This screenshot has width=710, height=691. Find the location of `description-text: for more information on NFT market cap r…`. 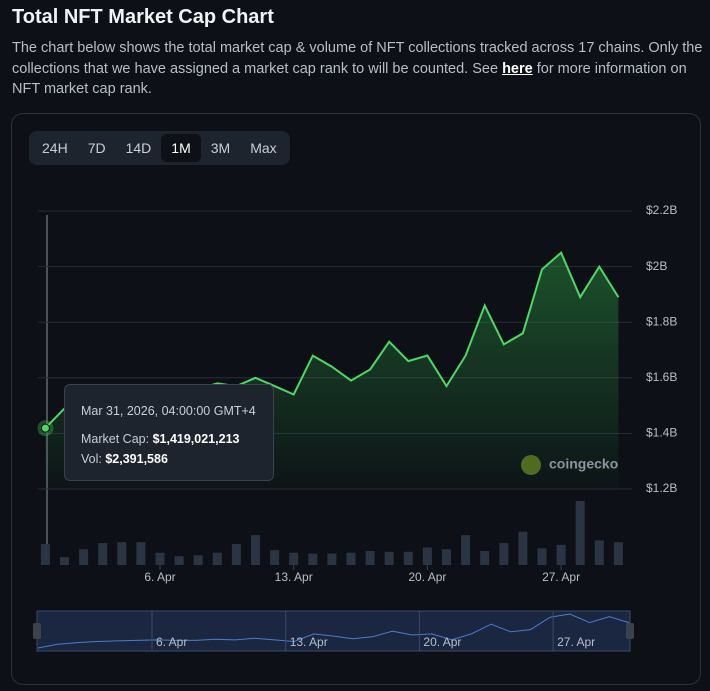

description-text: for more information on NFT market cap r… is located at coordinates (349, 79).